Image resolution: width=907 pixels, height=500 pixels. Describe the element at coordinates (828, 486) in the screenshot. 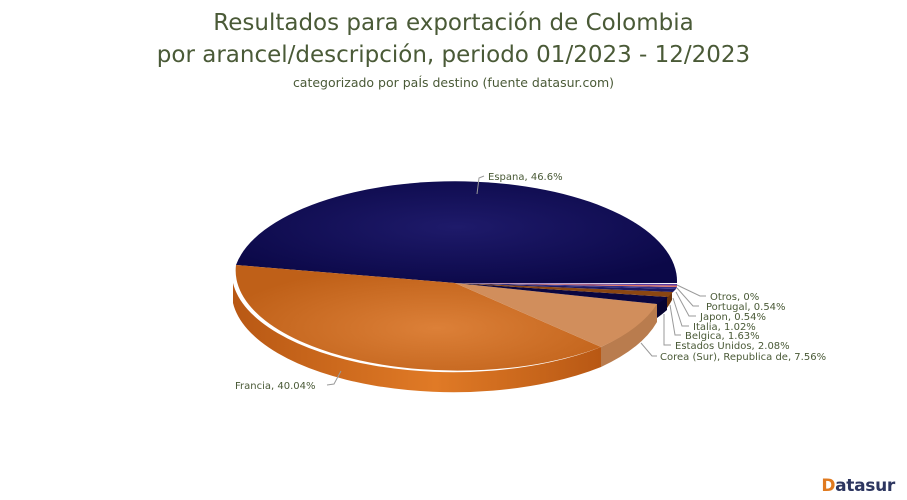

I see `logo-d: D` at that location.